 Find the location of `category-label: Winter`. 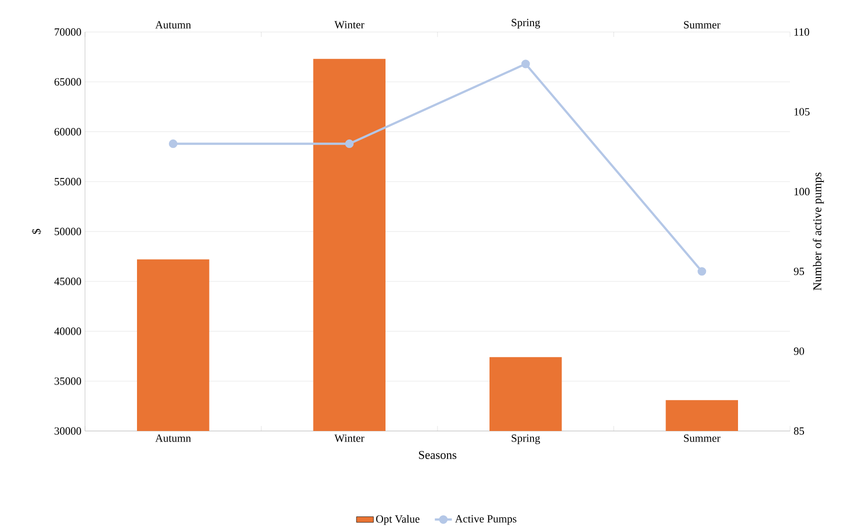

category-label: Winter is located at coordinates (349, 438).